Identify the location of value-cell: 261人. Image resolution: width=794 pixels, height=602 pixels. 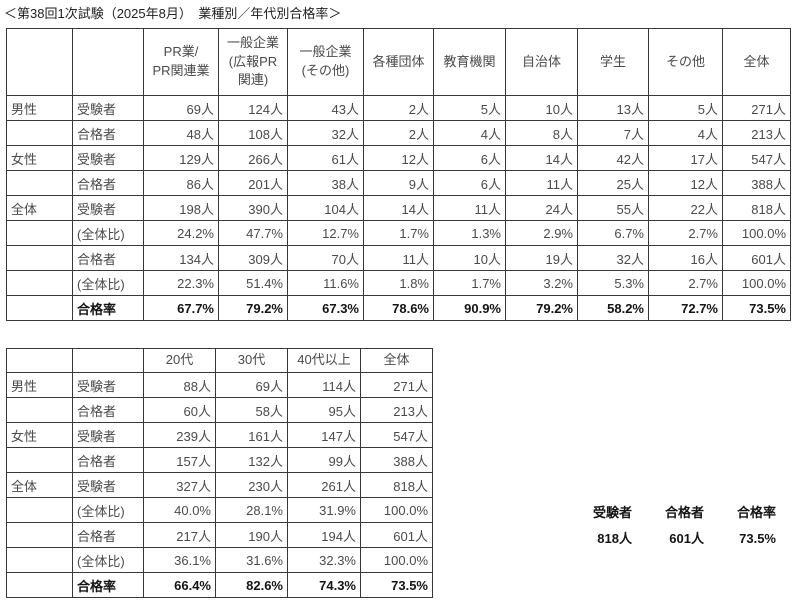
(324, 485).